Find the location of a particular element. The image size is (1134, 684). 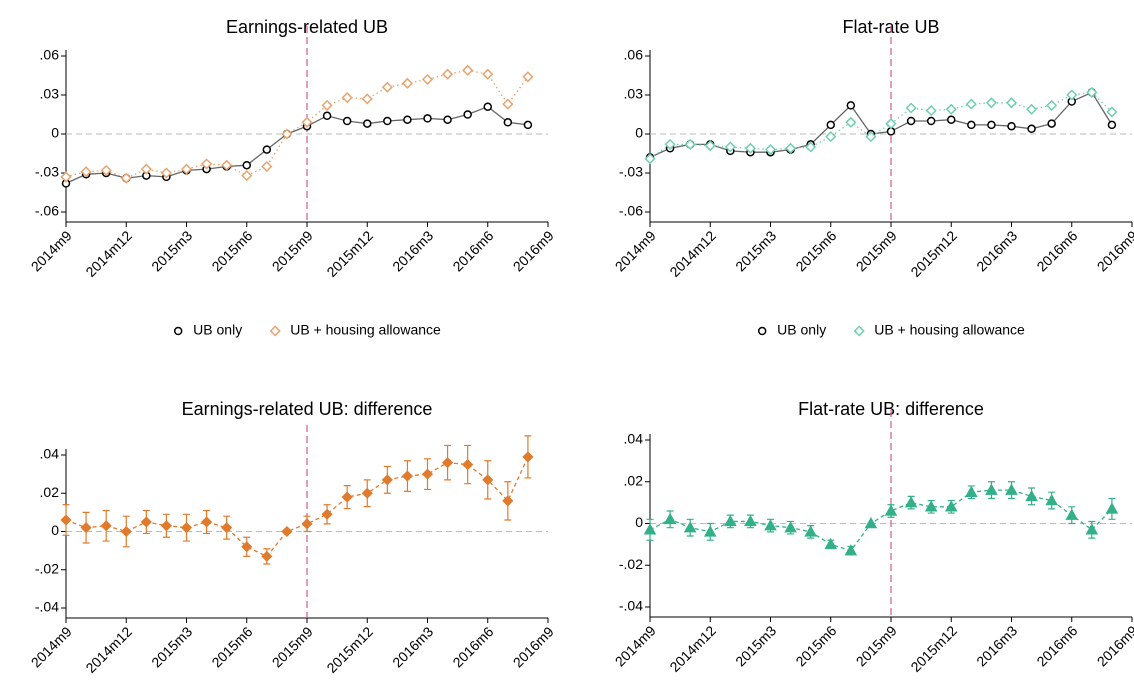

y-tick-label: .02 is located at coordinates (634, 480).